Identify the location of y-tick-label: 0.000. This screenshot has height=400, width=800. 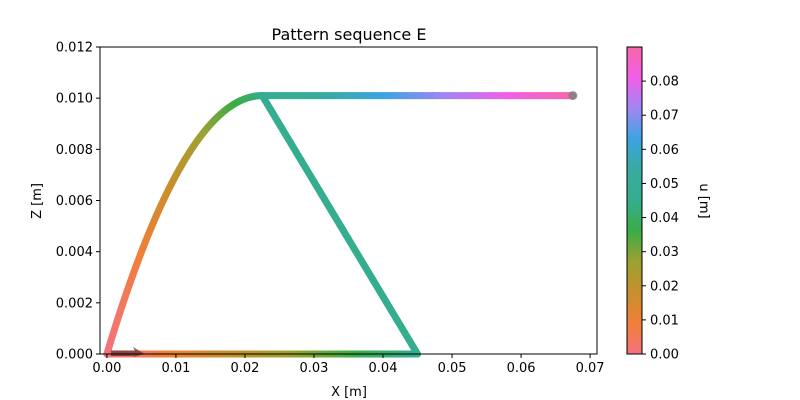
(74, 355).